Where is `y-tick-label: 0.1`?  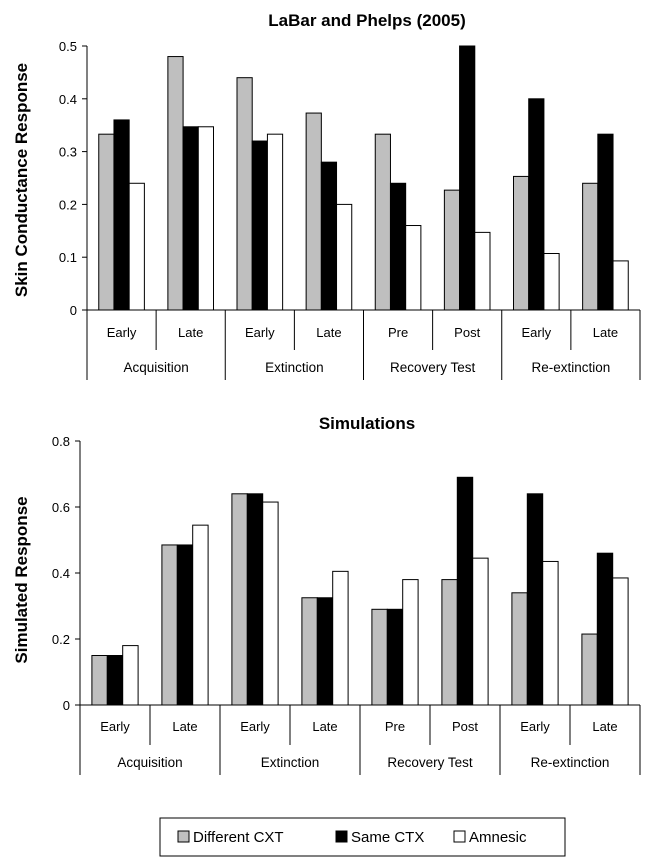
y-tick-label: 0.1 is located at coordinates (68, 257).